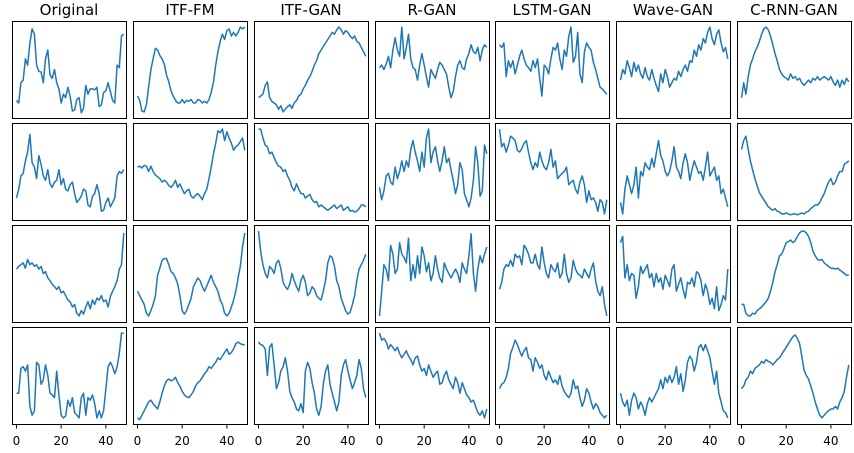 This screenshot has height=453, width=854. Describe the element at coordinates (69, 10) in the screenshot. I see `column-title-0: Original` at that location.